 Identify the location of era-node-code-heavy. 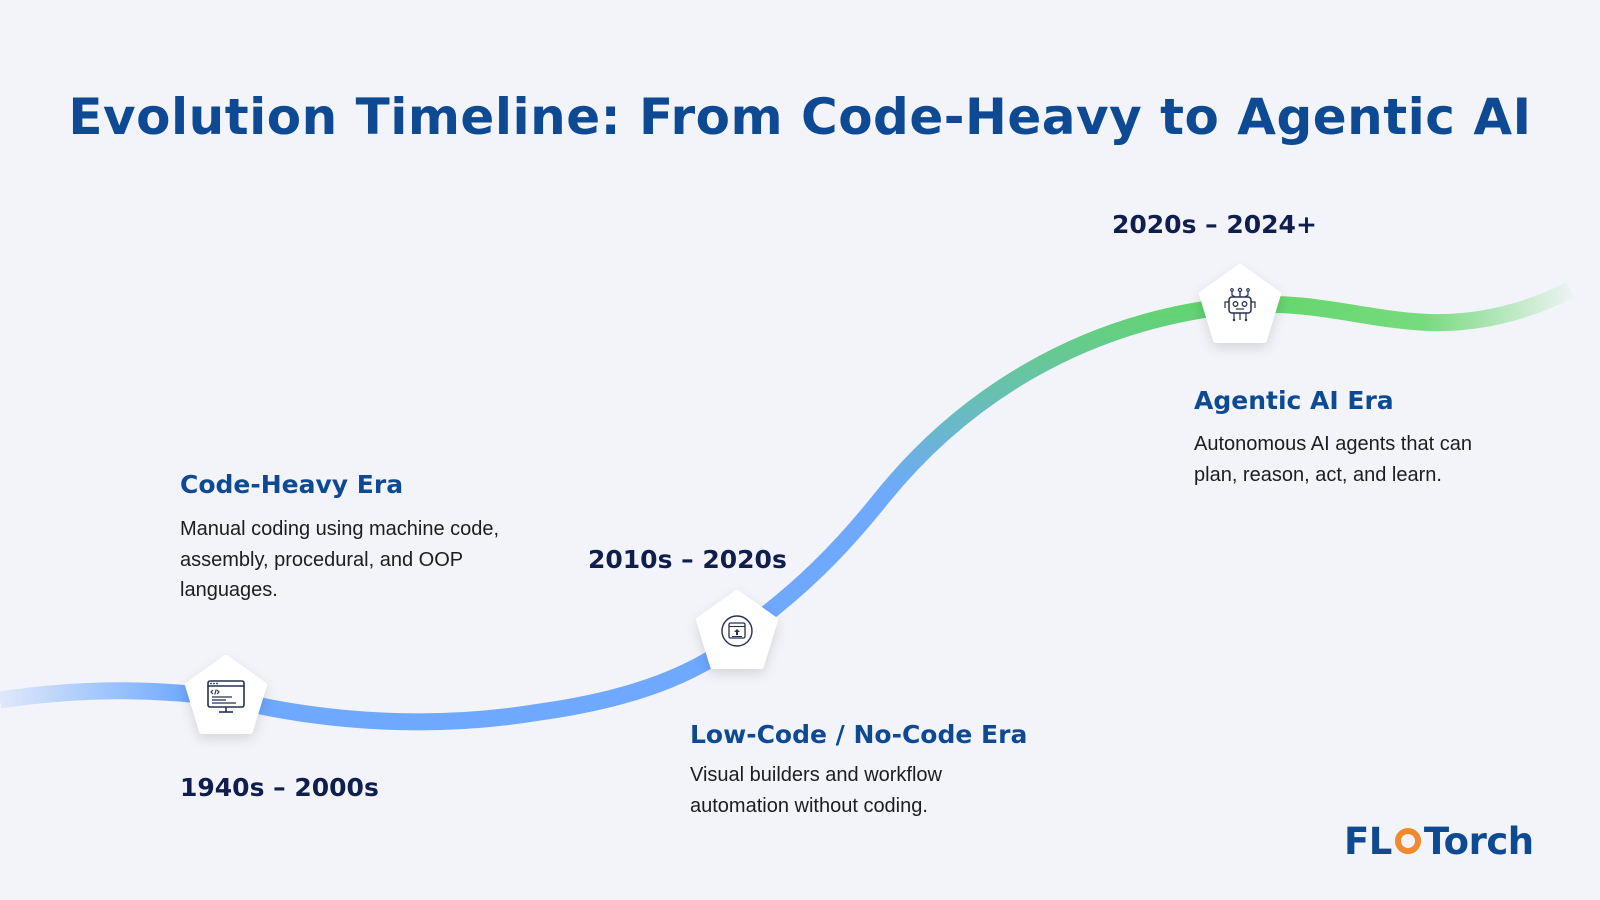
(226, 696).